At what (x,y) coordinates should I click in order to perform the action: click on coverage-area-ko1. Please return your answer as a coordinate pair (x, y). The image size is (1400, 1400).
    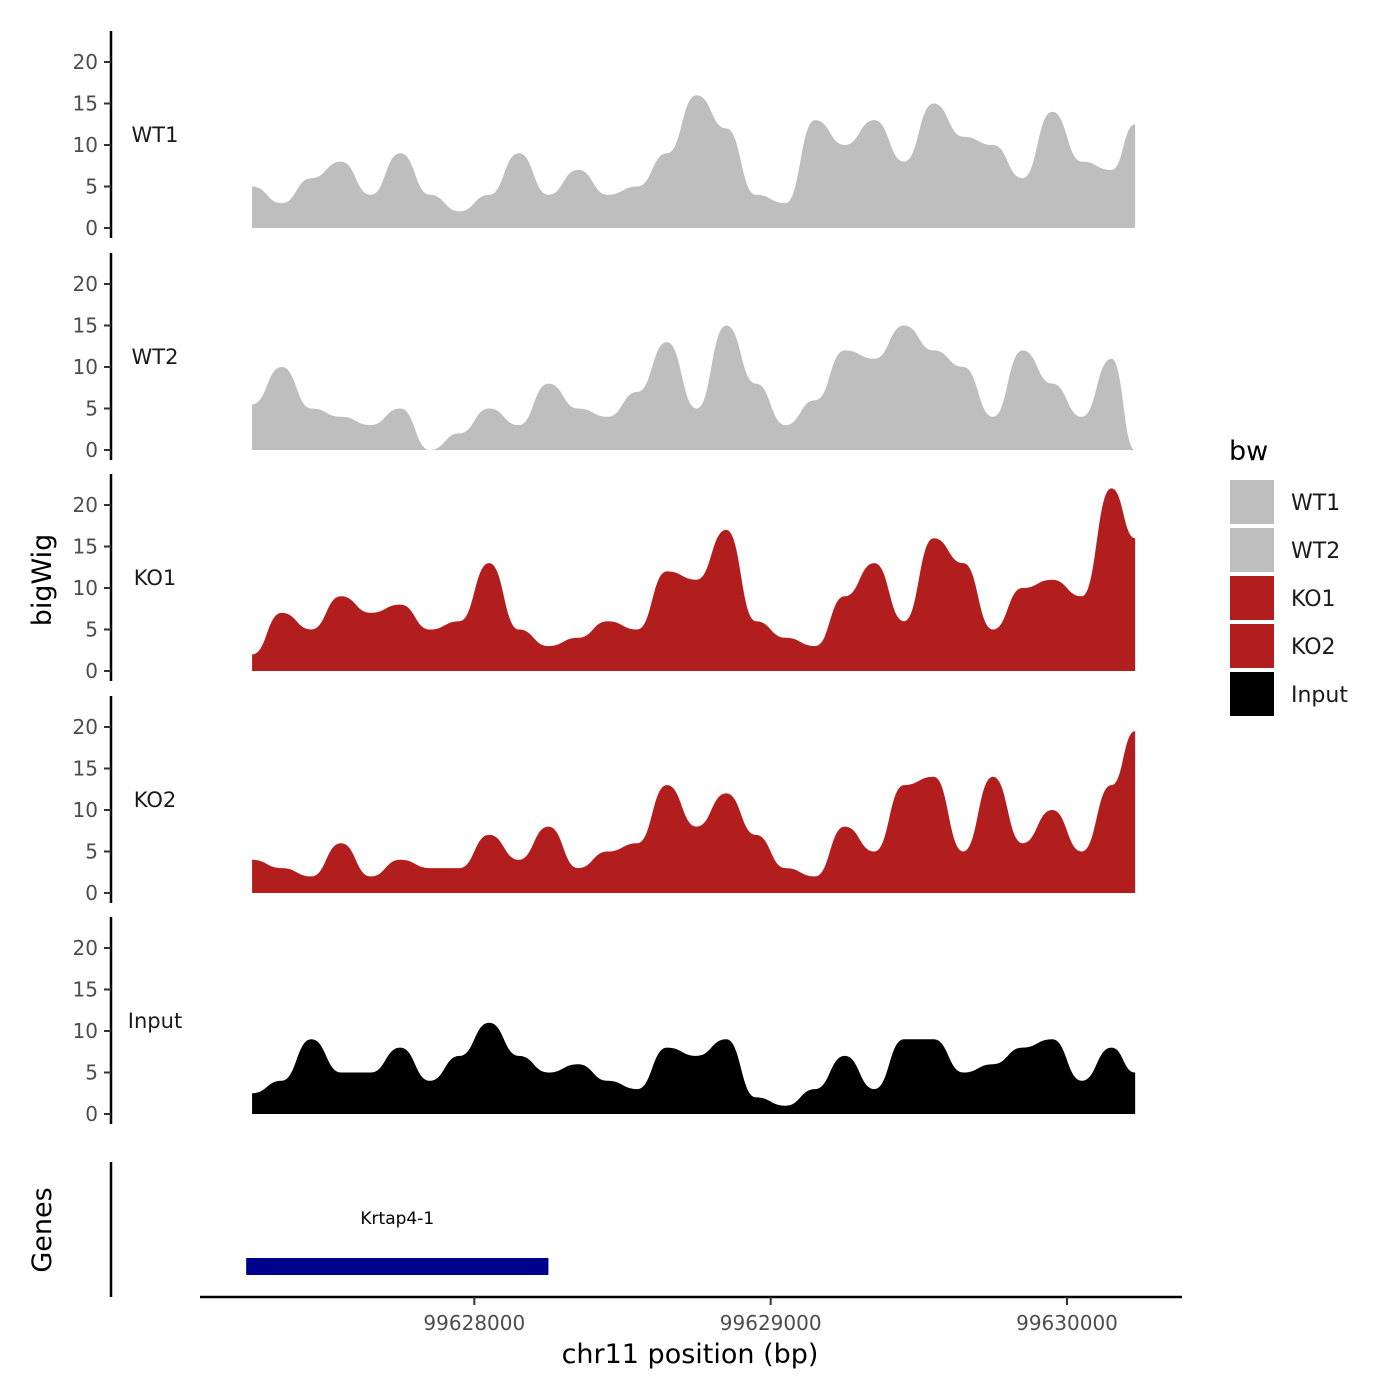
    Looking at the image, I should click on (694, 579).